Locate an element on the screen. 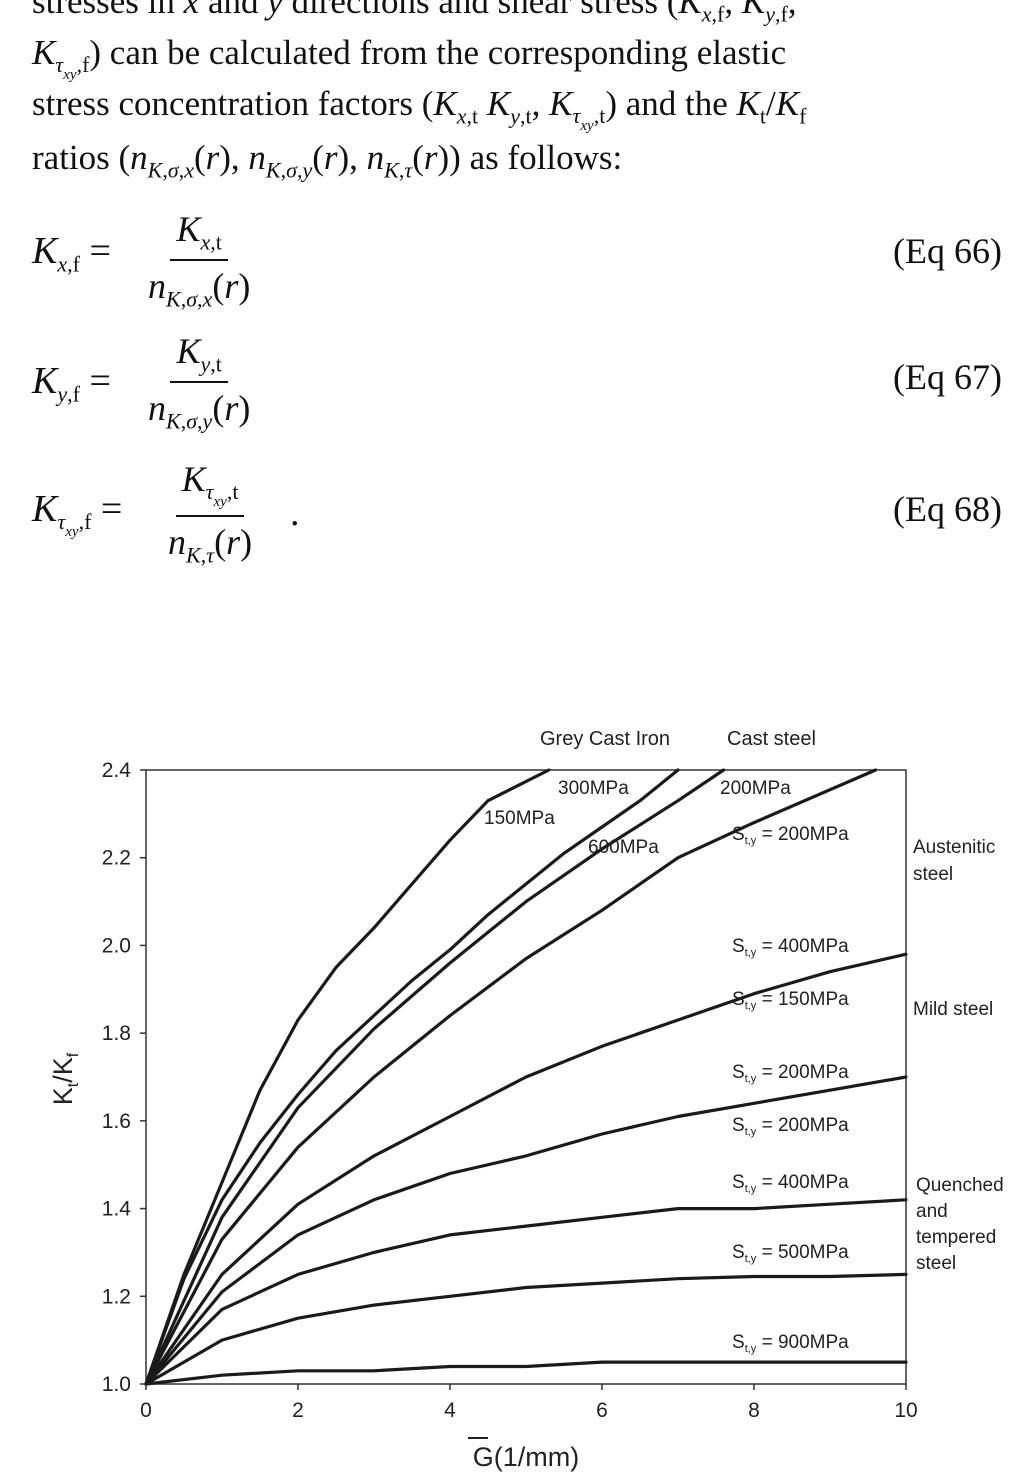  annotation-18: steel is located at coordinates (936, 1263).